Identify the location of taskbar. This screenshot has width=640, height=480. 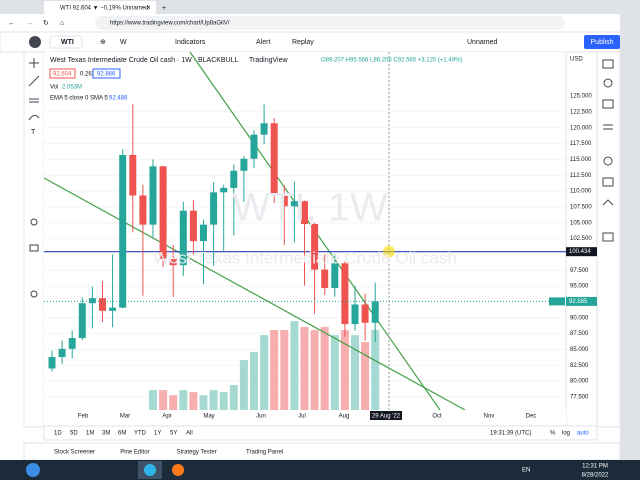
(320, 470).